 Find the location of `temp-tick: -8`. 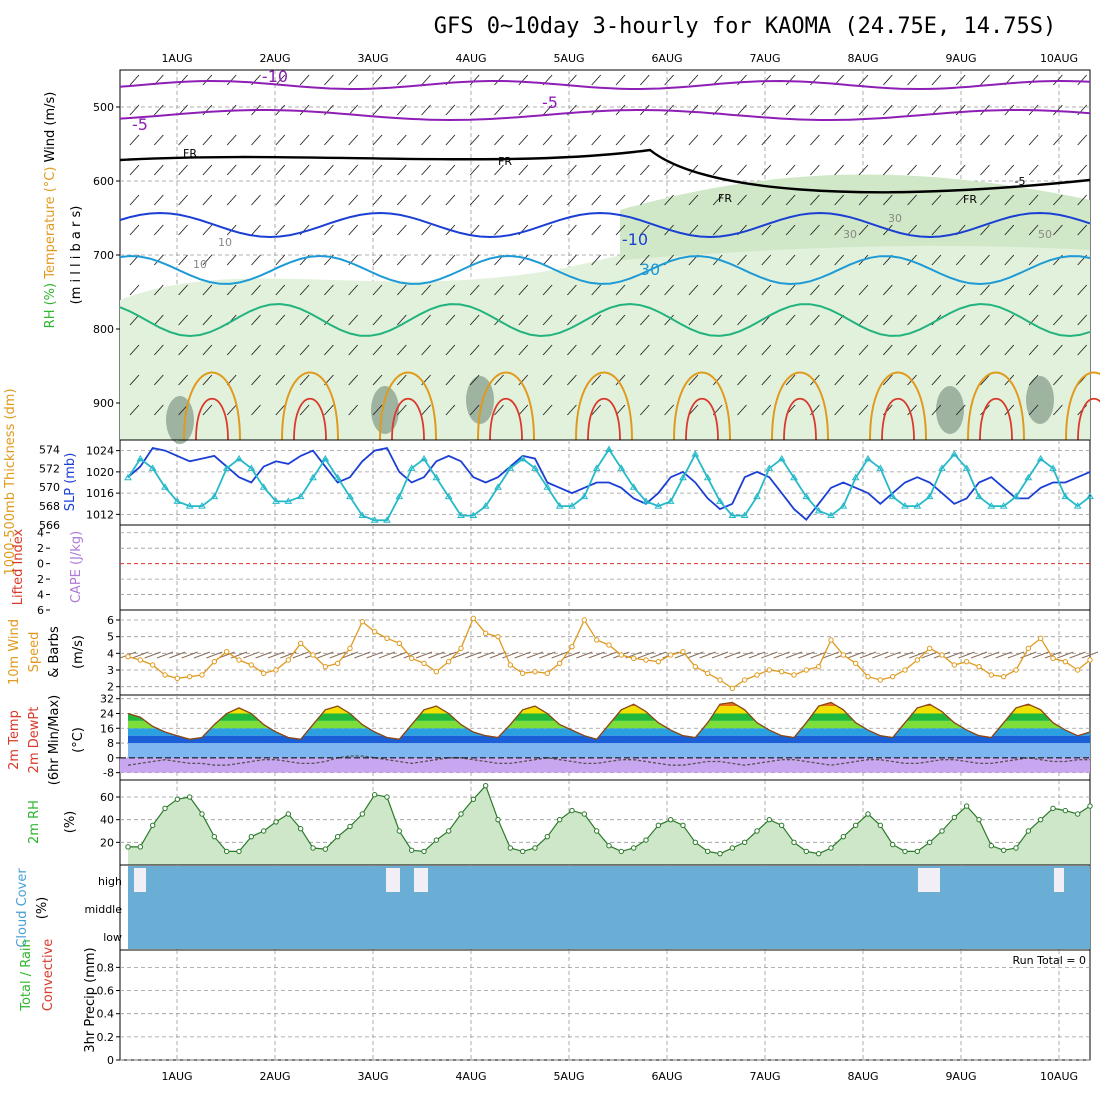

temp-tick: -8 is located at coordinates (108, 773).